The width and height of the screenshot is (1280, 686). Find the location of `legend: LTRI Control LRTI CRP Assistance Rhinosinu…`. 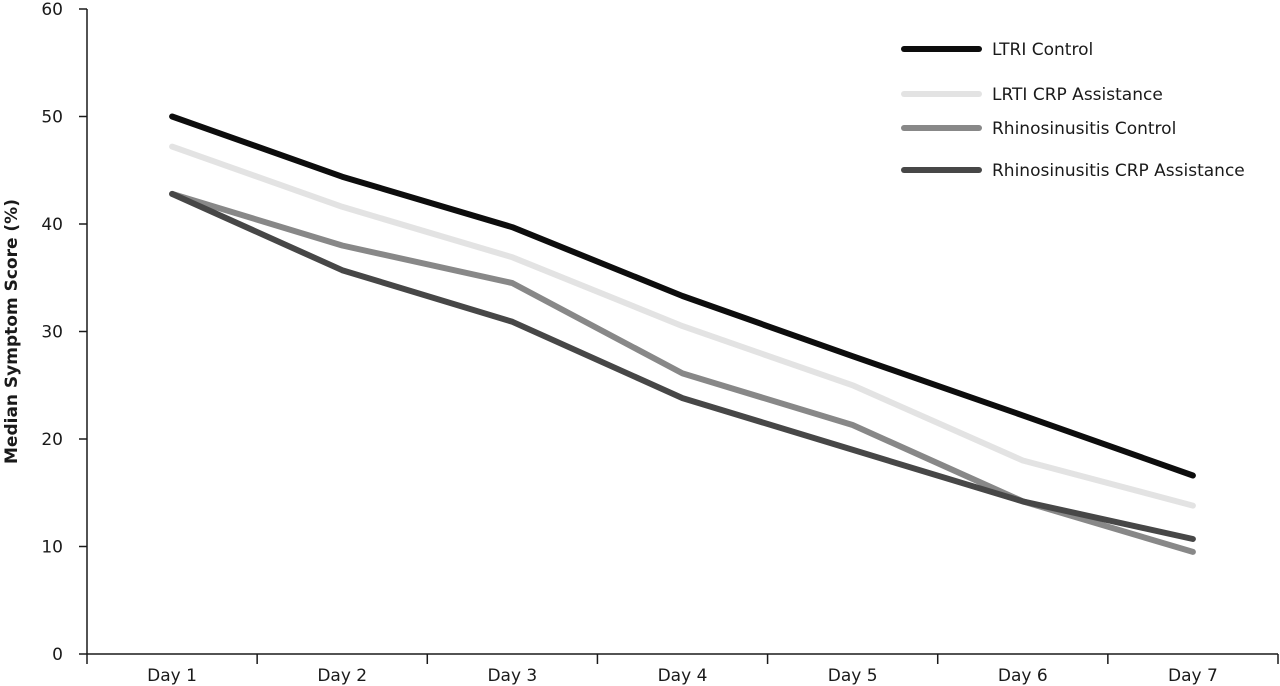

legend: LTRI Control LRTI CRP Assistance Rhinosinu… is located at coordinates (1073, 110).